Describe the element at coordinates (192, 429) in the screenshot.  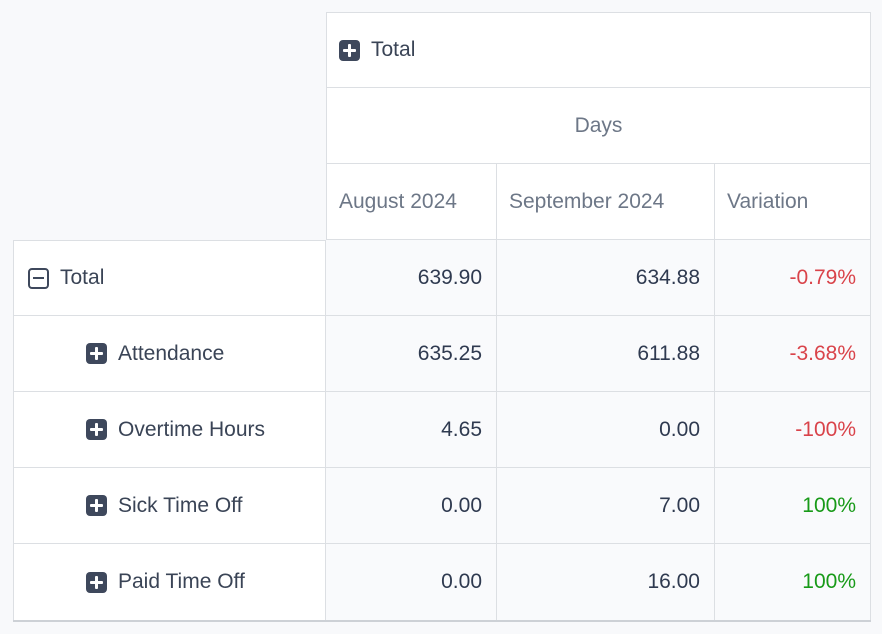
I see `row-header-label: Overtime Hours` at that location.